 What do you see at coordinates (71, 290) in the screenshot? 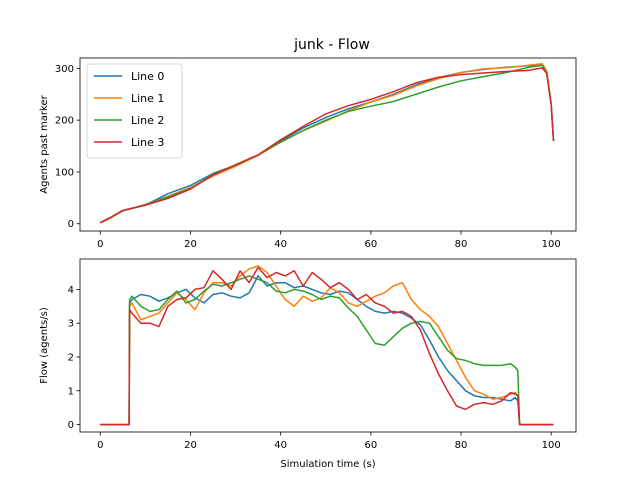
I see `y-tick-label: 4` at bounding box center [71, 290].